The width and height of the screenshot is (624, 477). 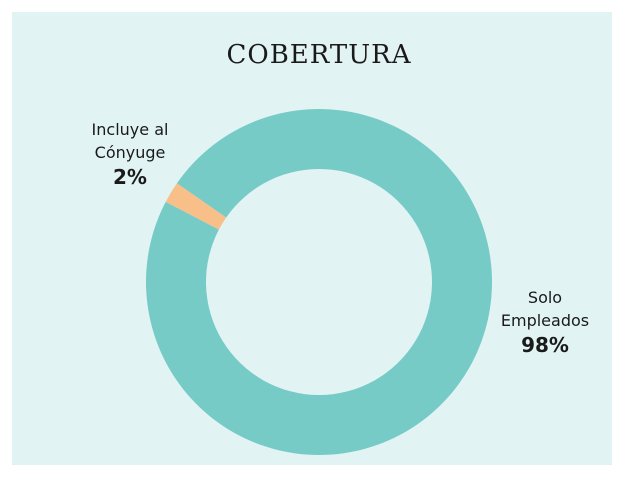 I want to click on value-label: 2%, so click(x=130, y=177).